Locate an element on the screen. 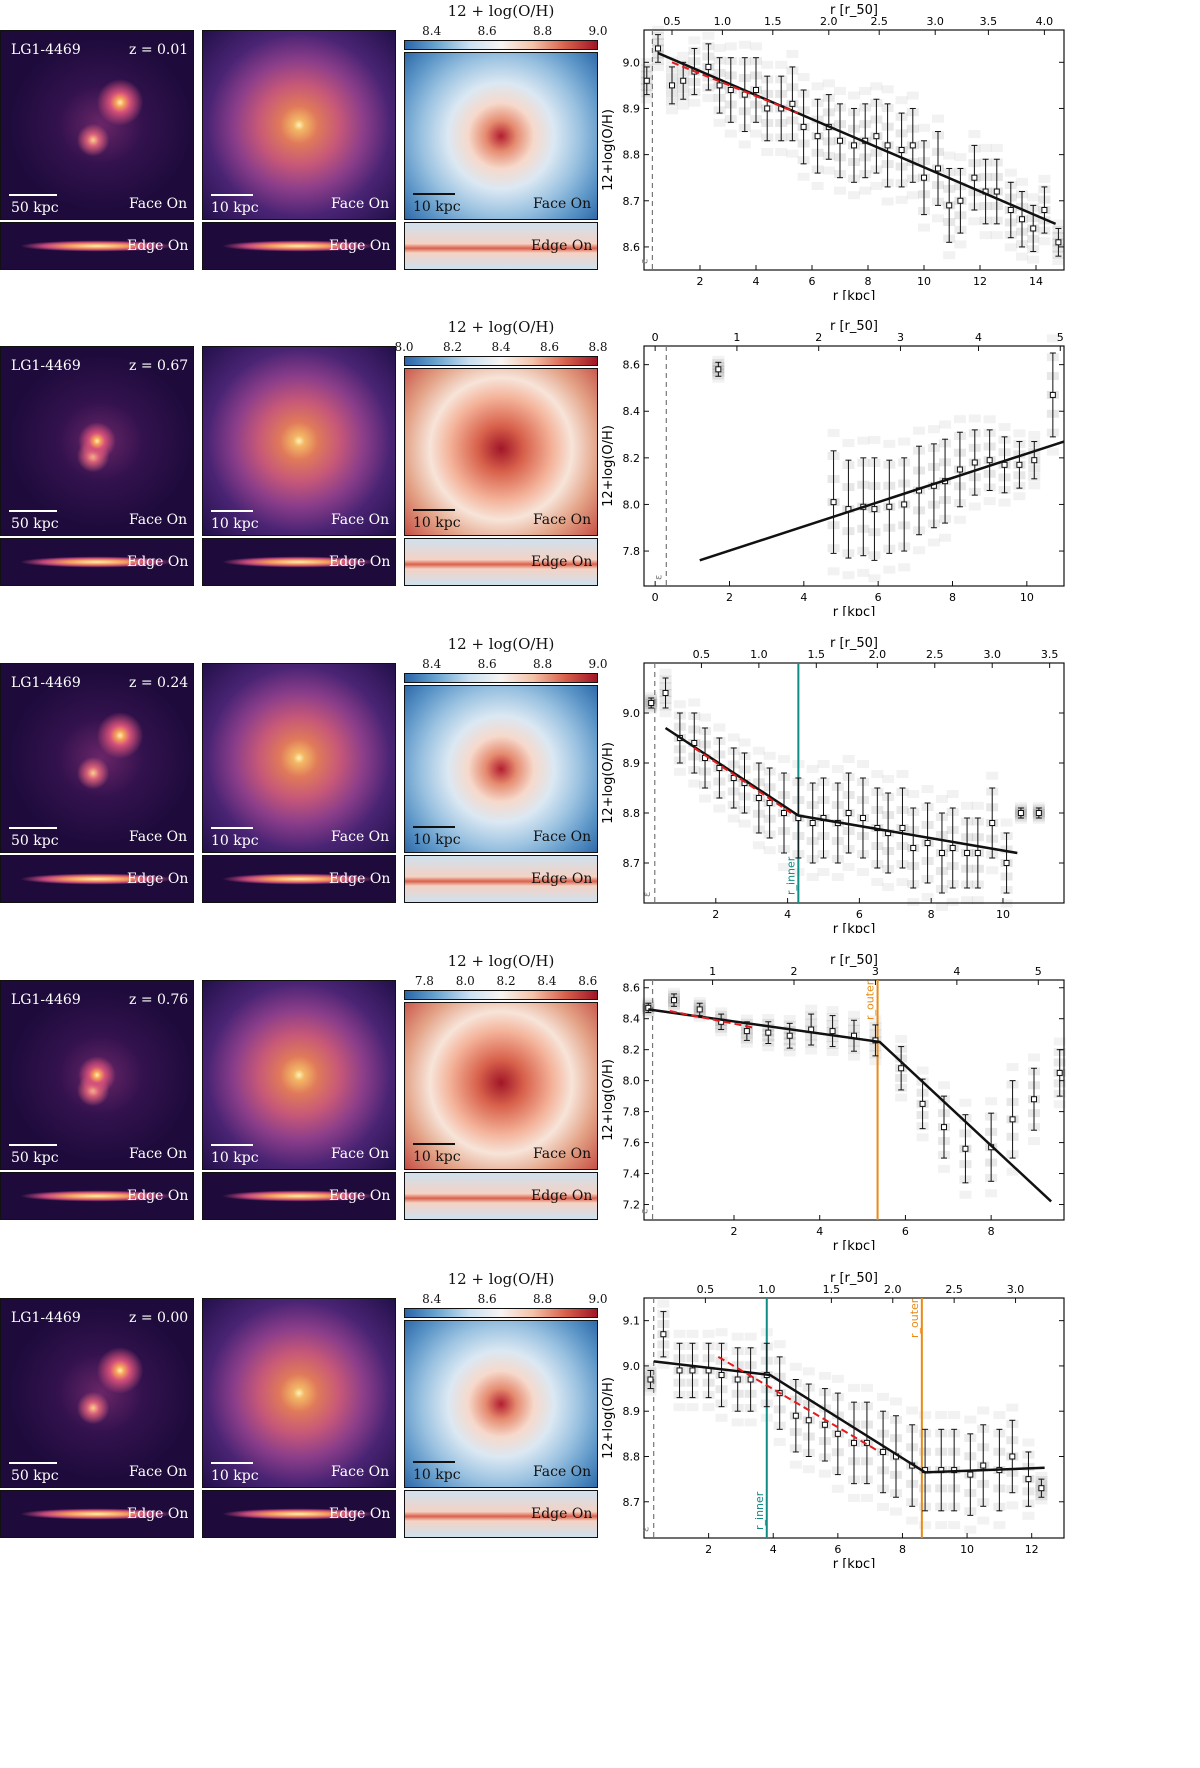 Image resolution: width=1200 pixels, height=1768 pixels. face-on-label: Face On is located at coordinates (360, 837).